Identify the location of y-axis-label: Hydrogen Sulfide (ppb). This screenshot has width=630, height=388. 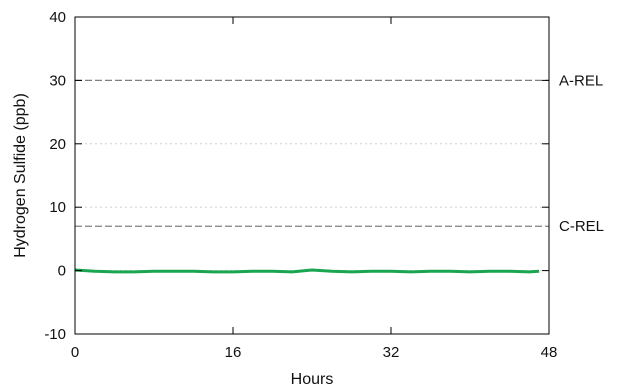
(20, 175).